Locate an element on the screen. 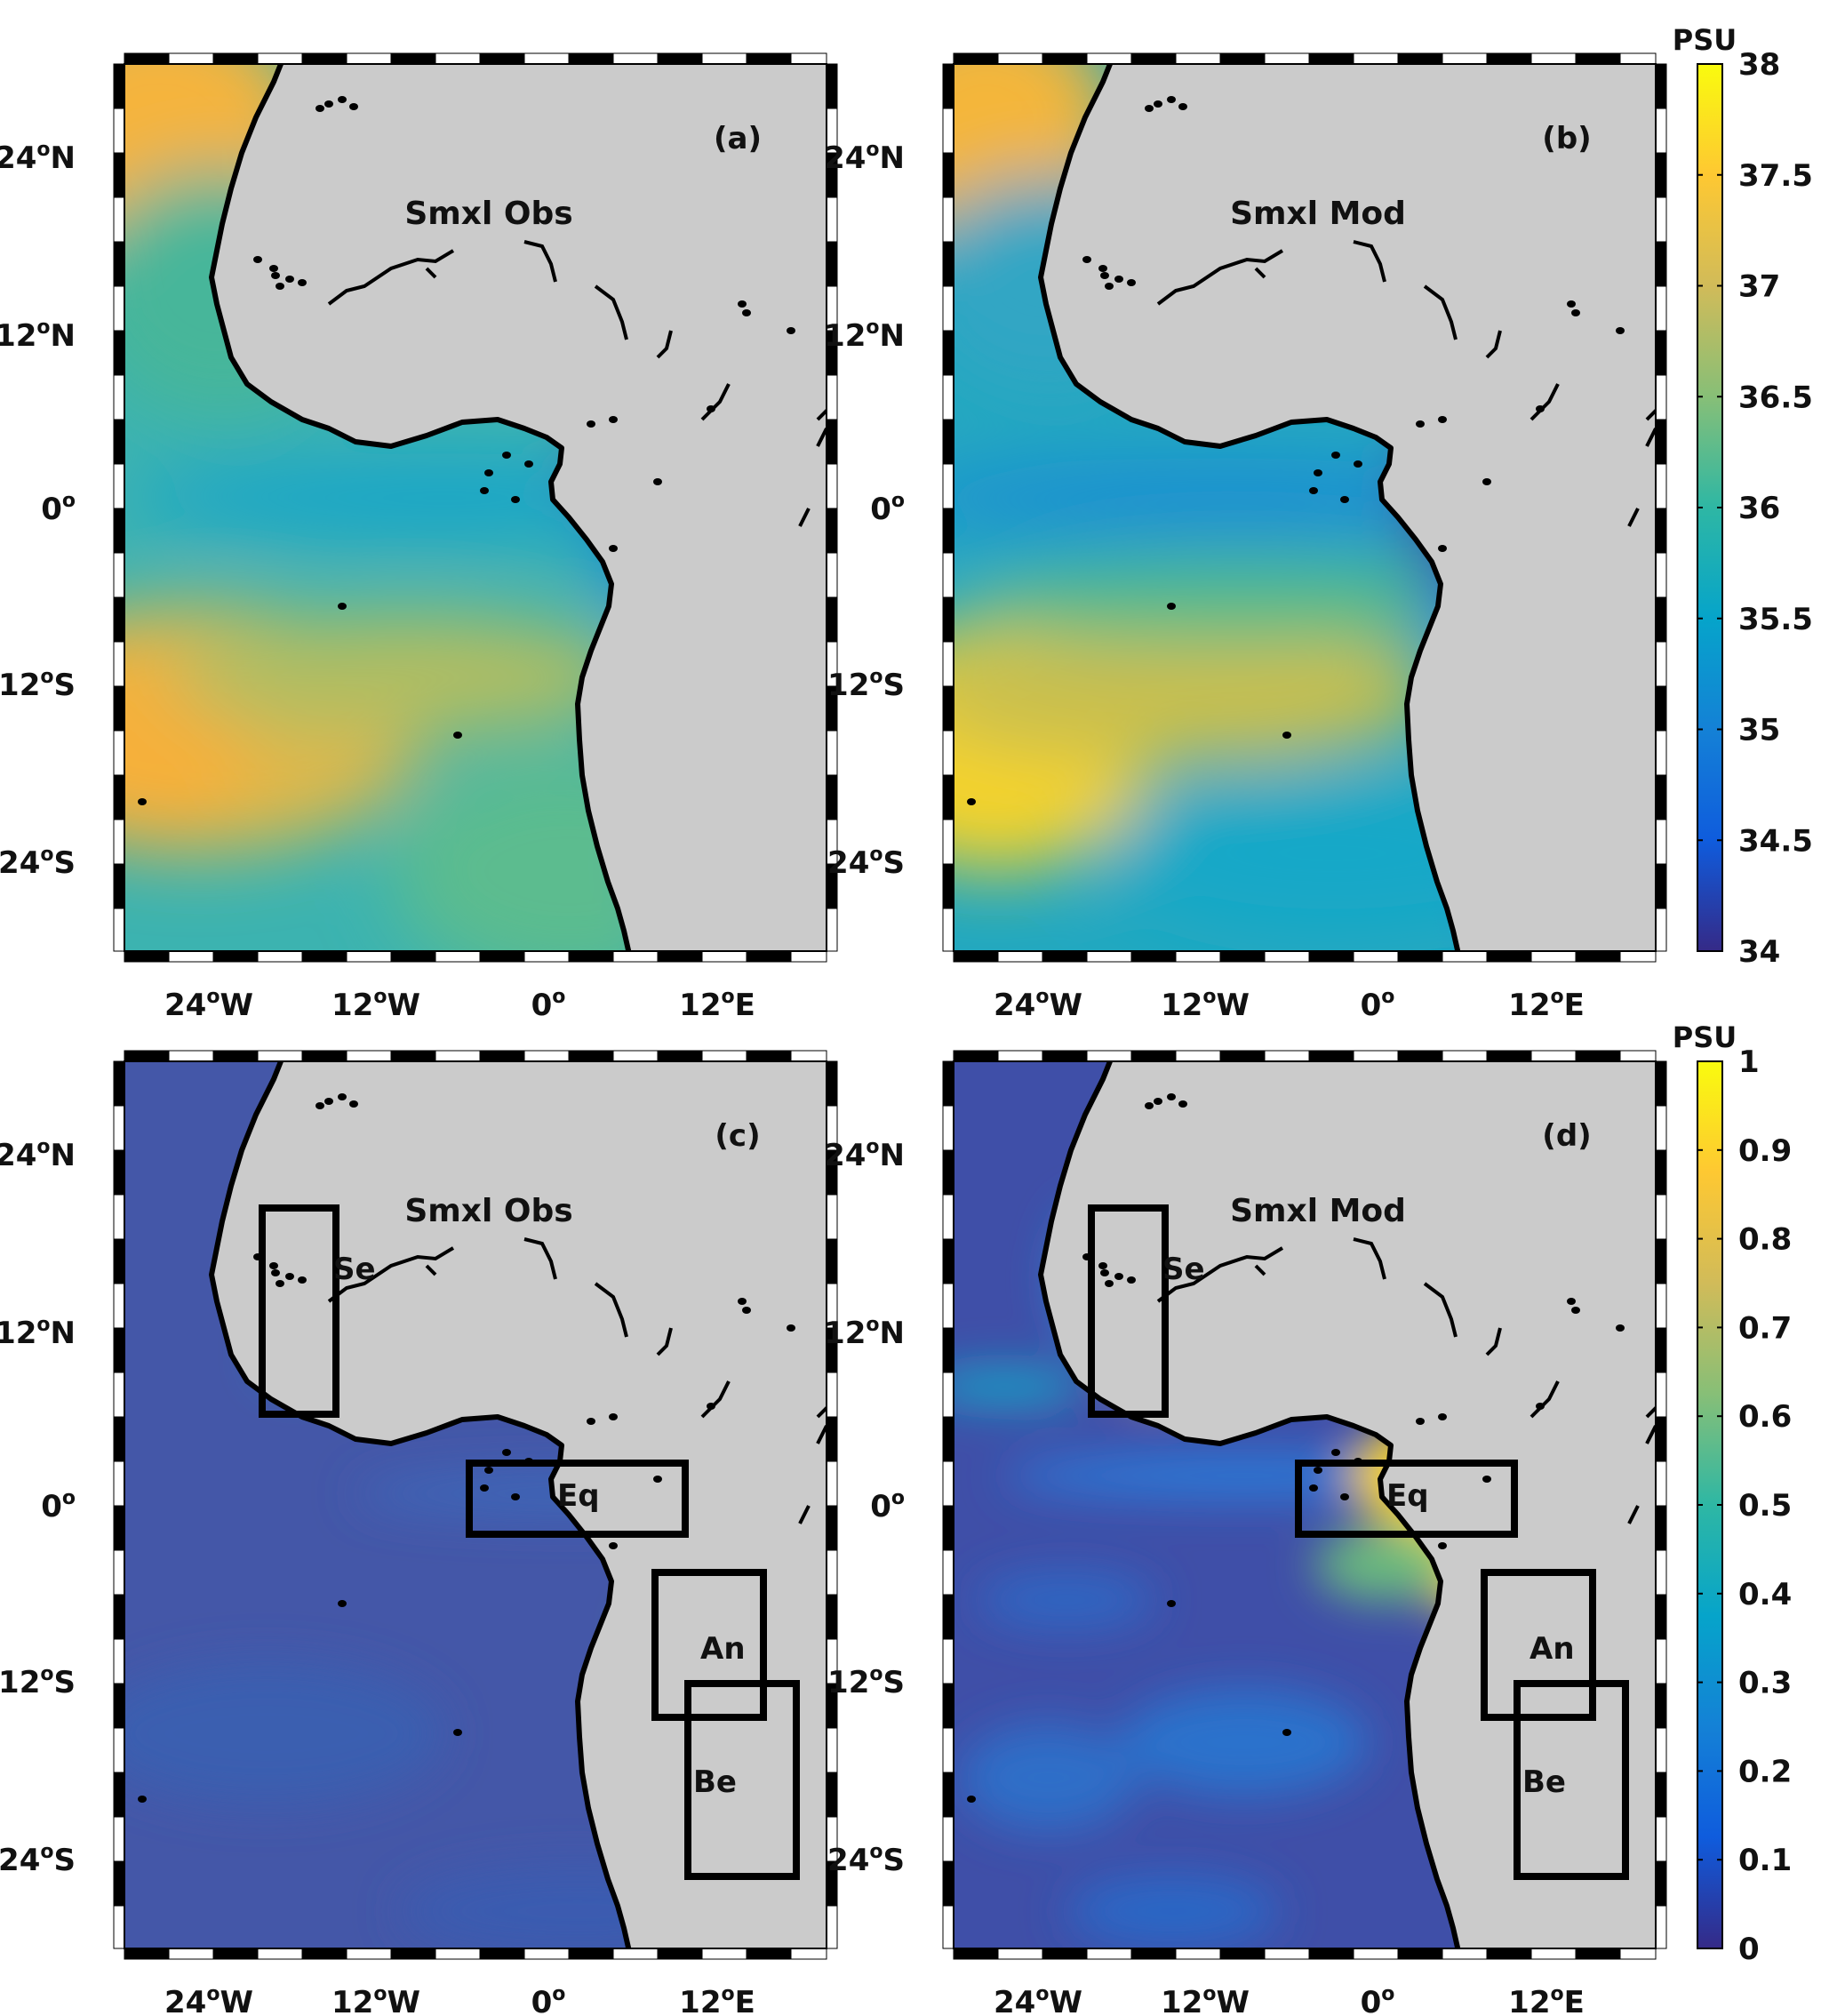 The height and width of the screenshot is (2016, 1837). lat-label-b-4: 24oS is located at coordinates (866, 862).